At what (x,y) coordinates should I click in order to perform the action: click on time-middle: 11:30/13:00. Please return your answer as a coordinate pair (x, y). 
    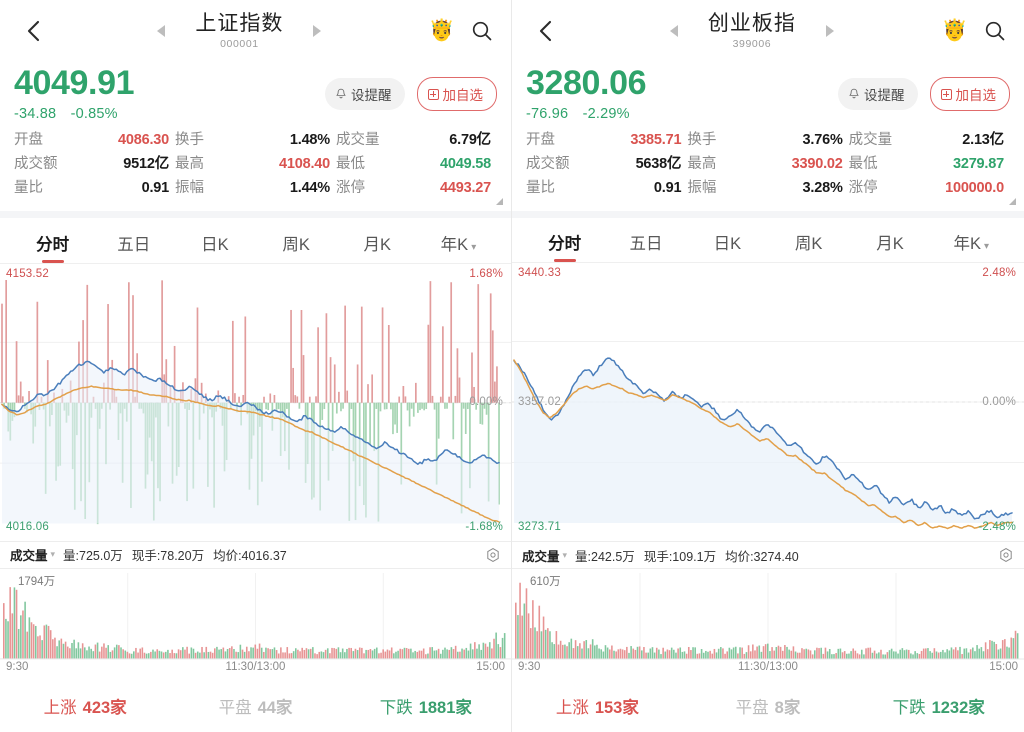
    Looking at the image, I should click on (768, 666).